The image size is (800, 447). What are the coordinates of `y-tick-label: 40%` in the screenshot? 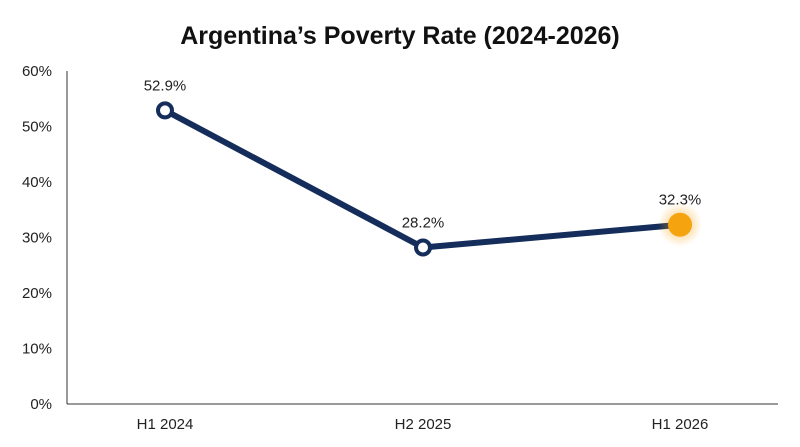 It's located at (37, 182).